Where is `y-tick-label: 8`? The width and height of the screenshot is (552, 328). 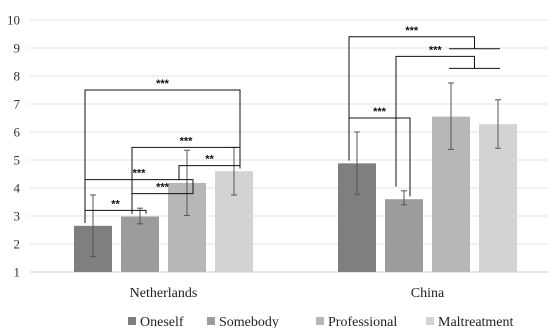
y-tick-label: 8 is located at coordinates (17, 76).